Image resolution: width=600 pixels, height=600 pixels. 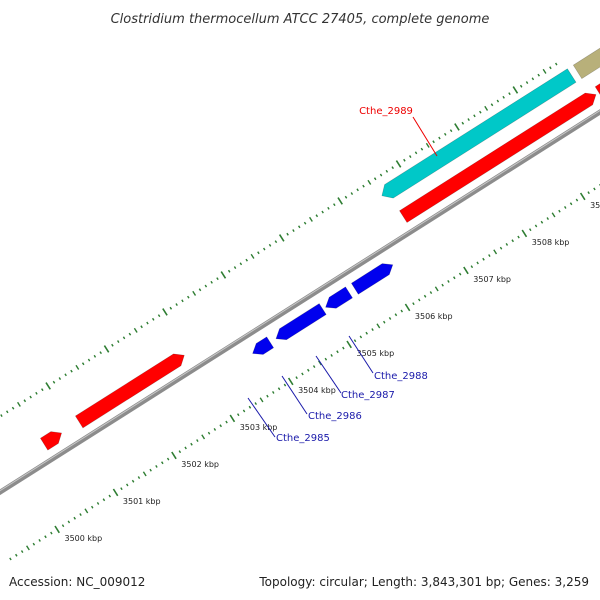 I want to click on scale-label: 3504 kbp, so click(x=317, y=390).